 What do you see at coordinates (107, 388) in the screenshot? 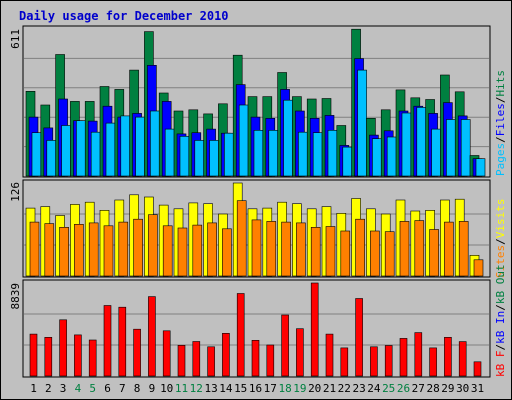
I see `x-tick-label: 6` at bounding box center [107, 388].